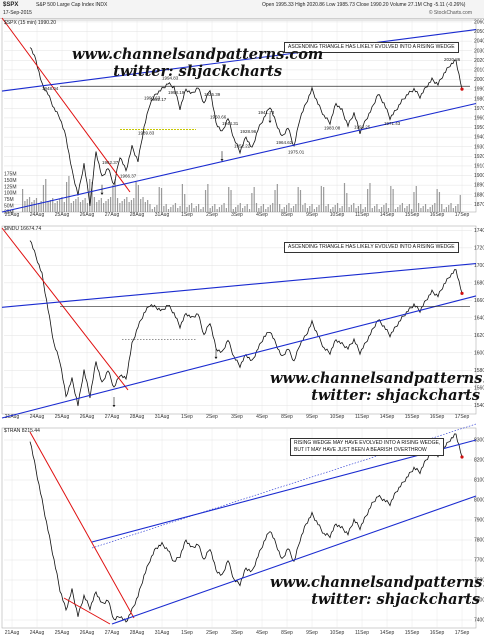 This screenshot has height=640, width=484. Describe the element at coordinates (212, 94) in the screenshot. I see `price-annotation: 1925.39` at that location.